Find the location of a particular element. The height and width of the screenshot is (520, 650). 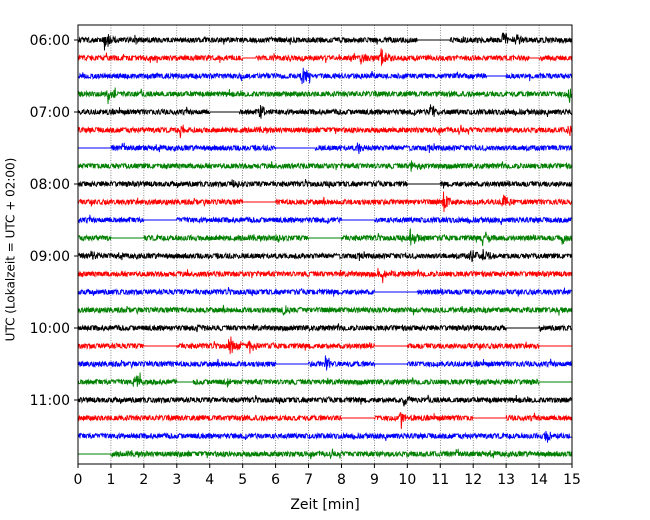

x-tick-label: 6 is located at coordinates (275, 480).